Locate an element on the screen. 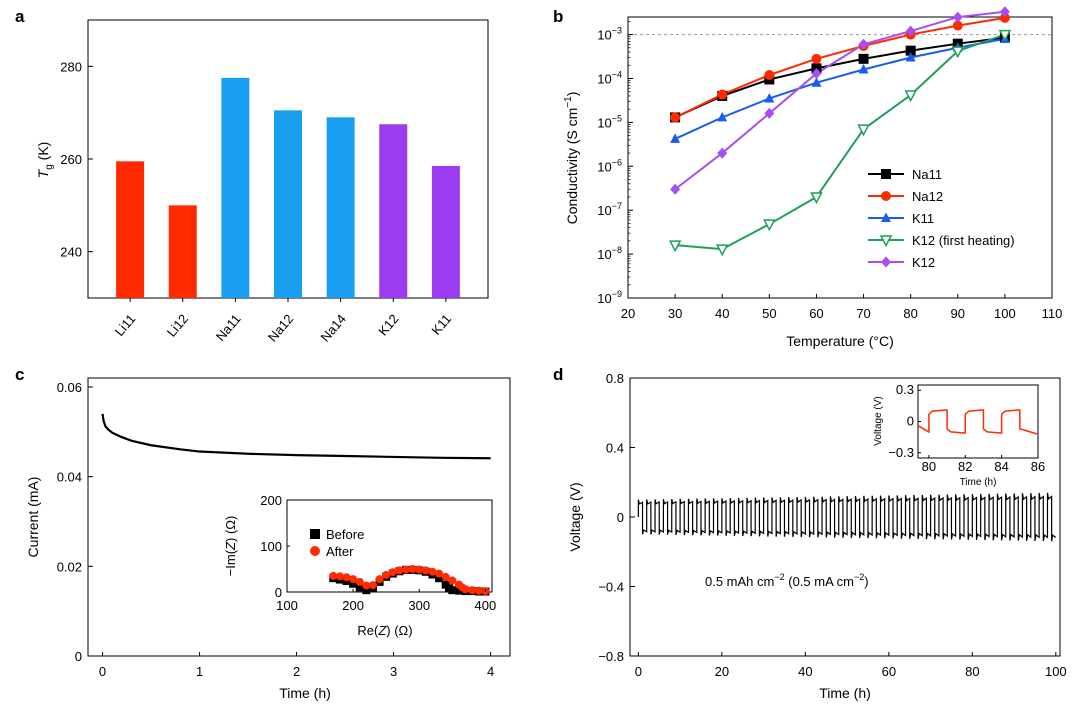  bar-k11 is located at coordinates (445, 231).